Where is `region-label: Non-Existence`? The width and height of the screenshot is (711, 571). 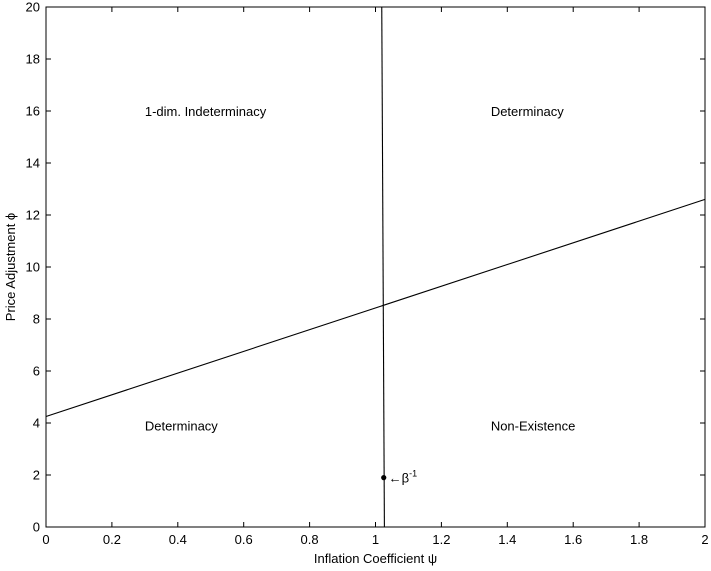 region-label: Non-Existence is located at coordinates (533, 426).